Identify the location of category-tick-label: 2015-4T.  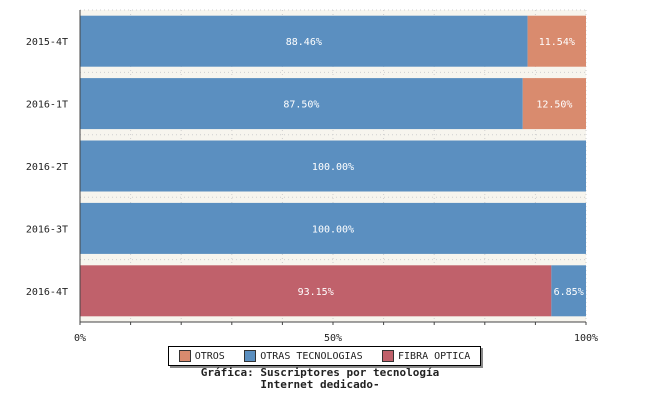
(47, 42).